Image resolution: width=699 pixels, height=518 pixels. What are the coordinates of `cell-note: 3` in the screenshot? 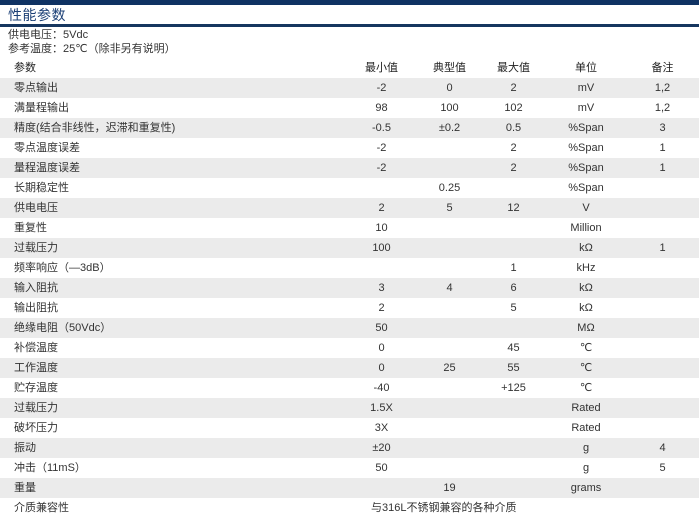 It's located at (662, 128).